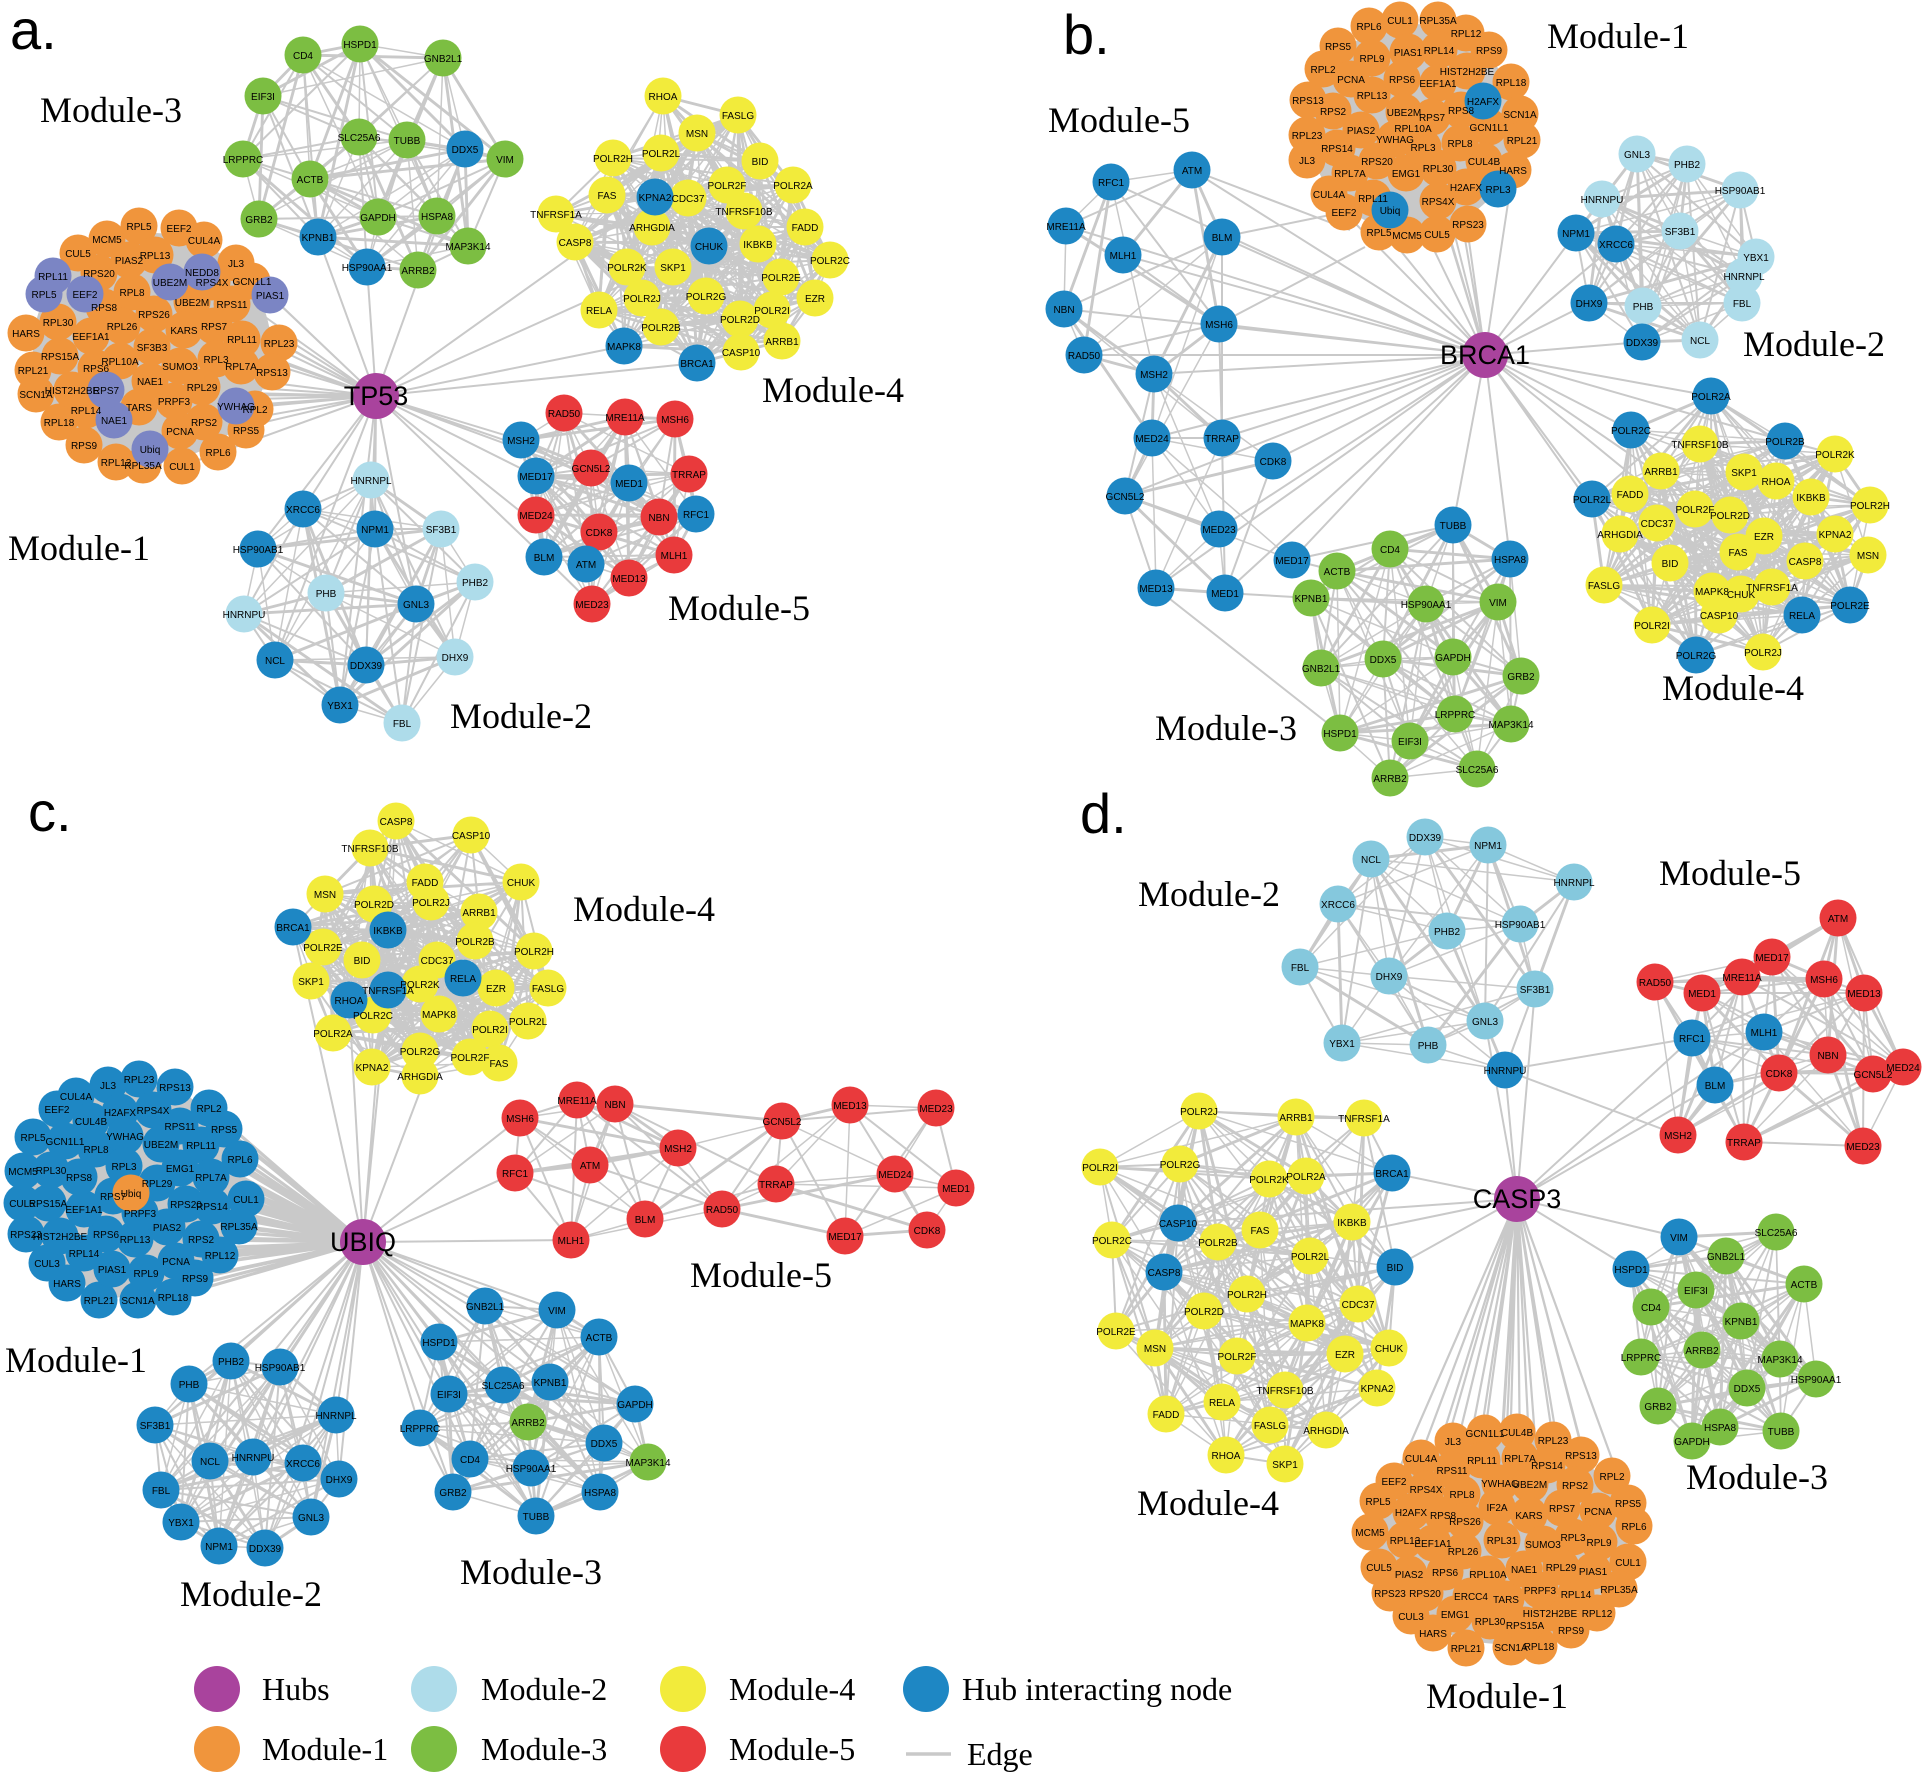  I want to click on svg-text: CUL4A, so click(1329, 195).